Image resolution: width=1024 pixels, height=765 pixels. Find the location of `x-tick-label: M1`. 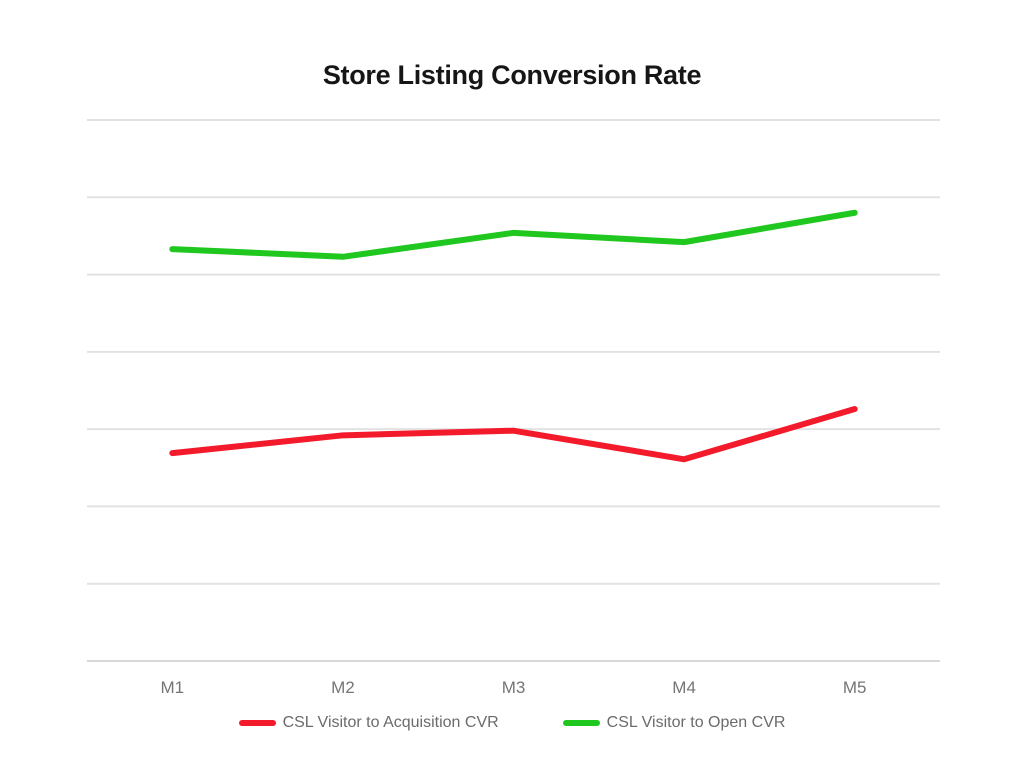

x-tick-label: M1 is located at coordinates (172, 687).